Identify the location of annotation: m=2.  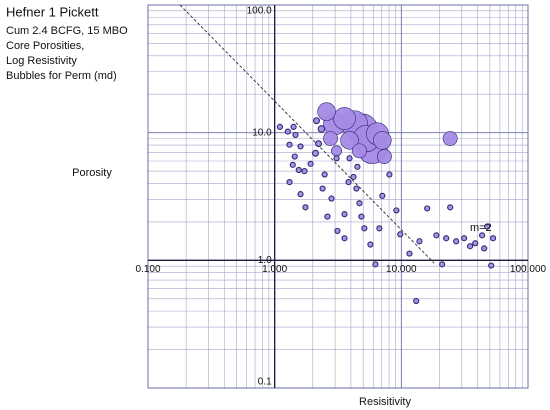
(481, 228).